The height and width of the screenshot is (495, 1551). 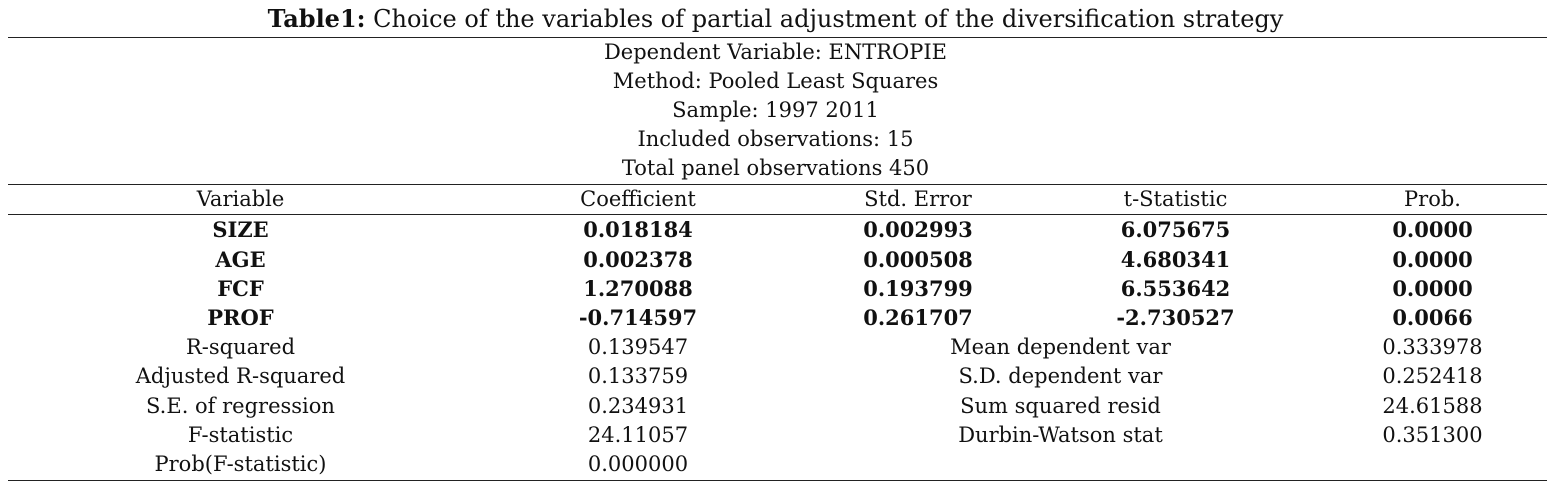 What do you see at coordinates (638, 376) in the screenshot?
I see `stat-value: 0.133759` at bounding box center [638, 376].